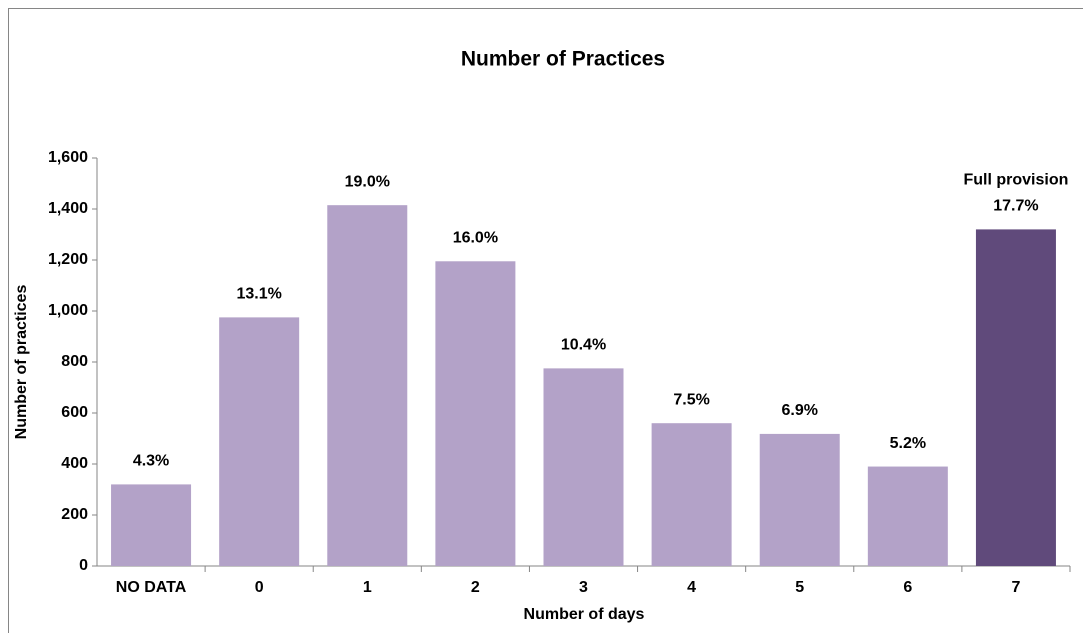 This screenshot has height=633, width=1083. What do you see at coordinates (583, 587) in the screenshot?
I see `x-tick-label: 3` at bounding box center [583, 587].